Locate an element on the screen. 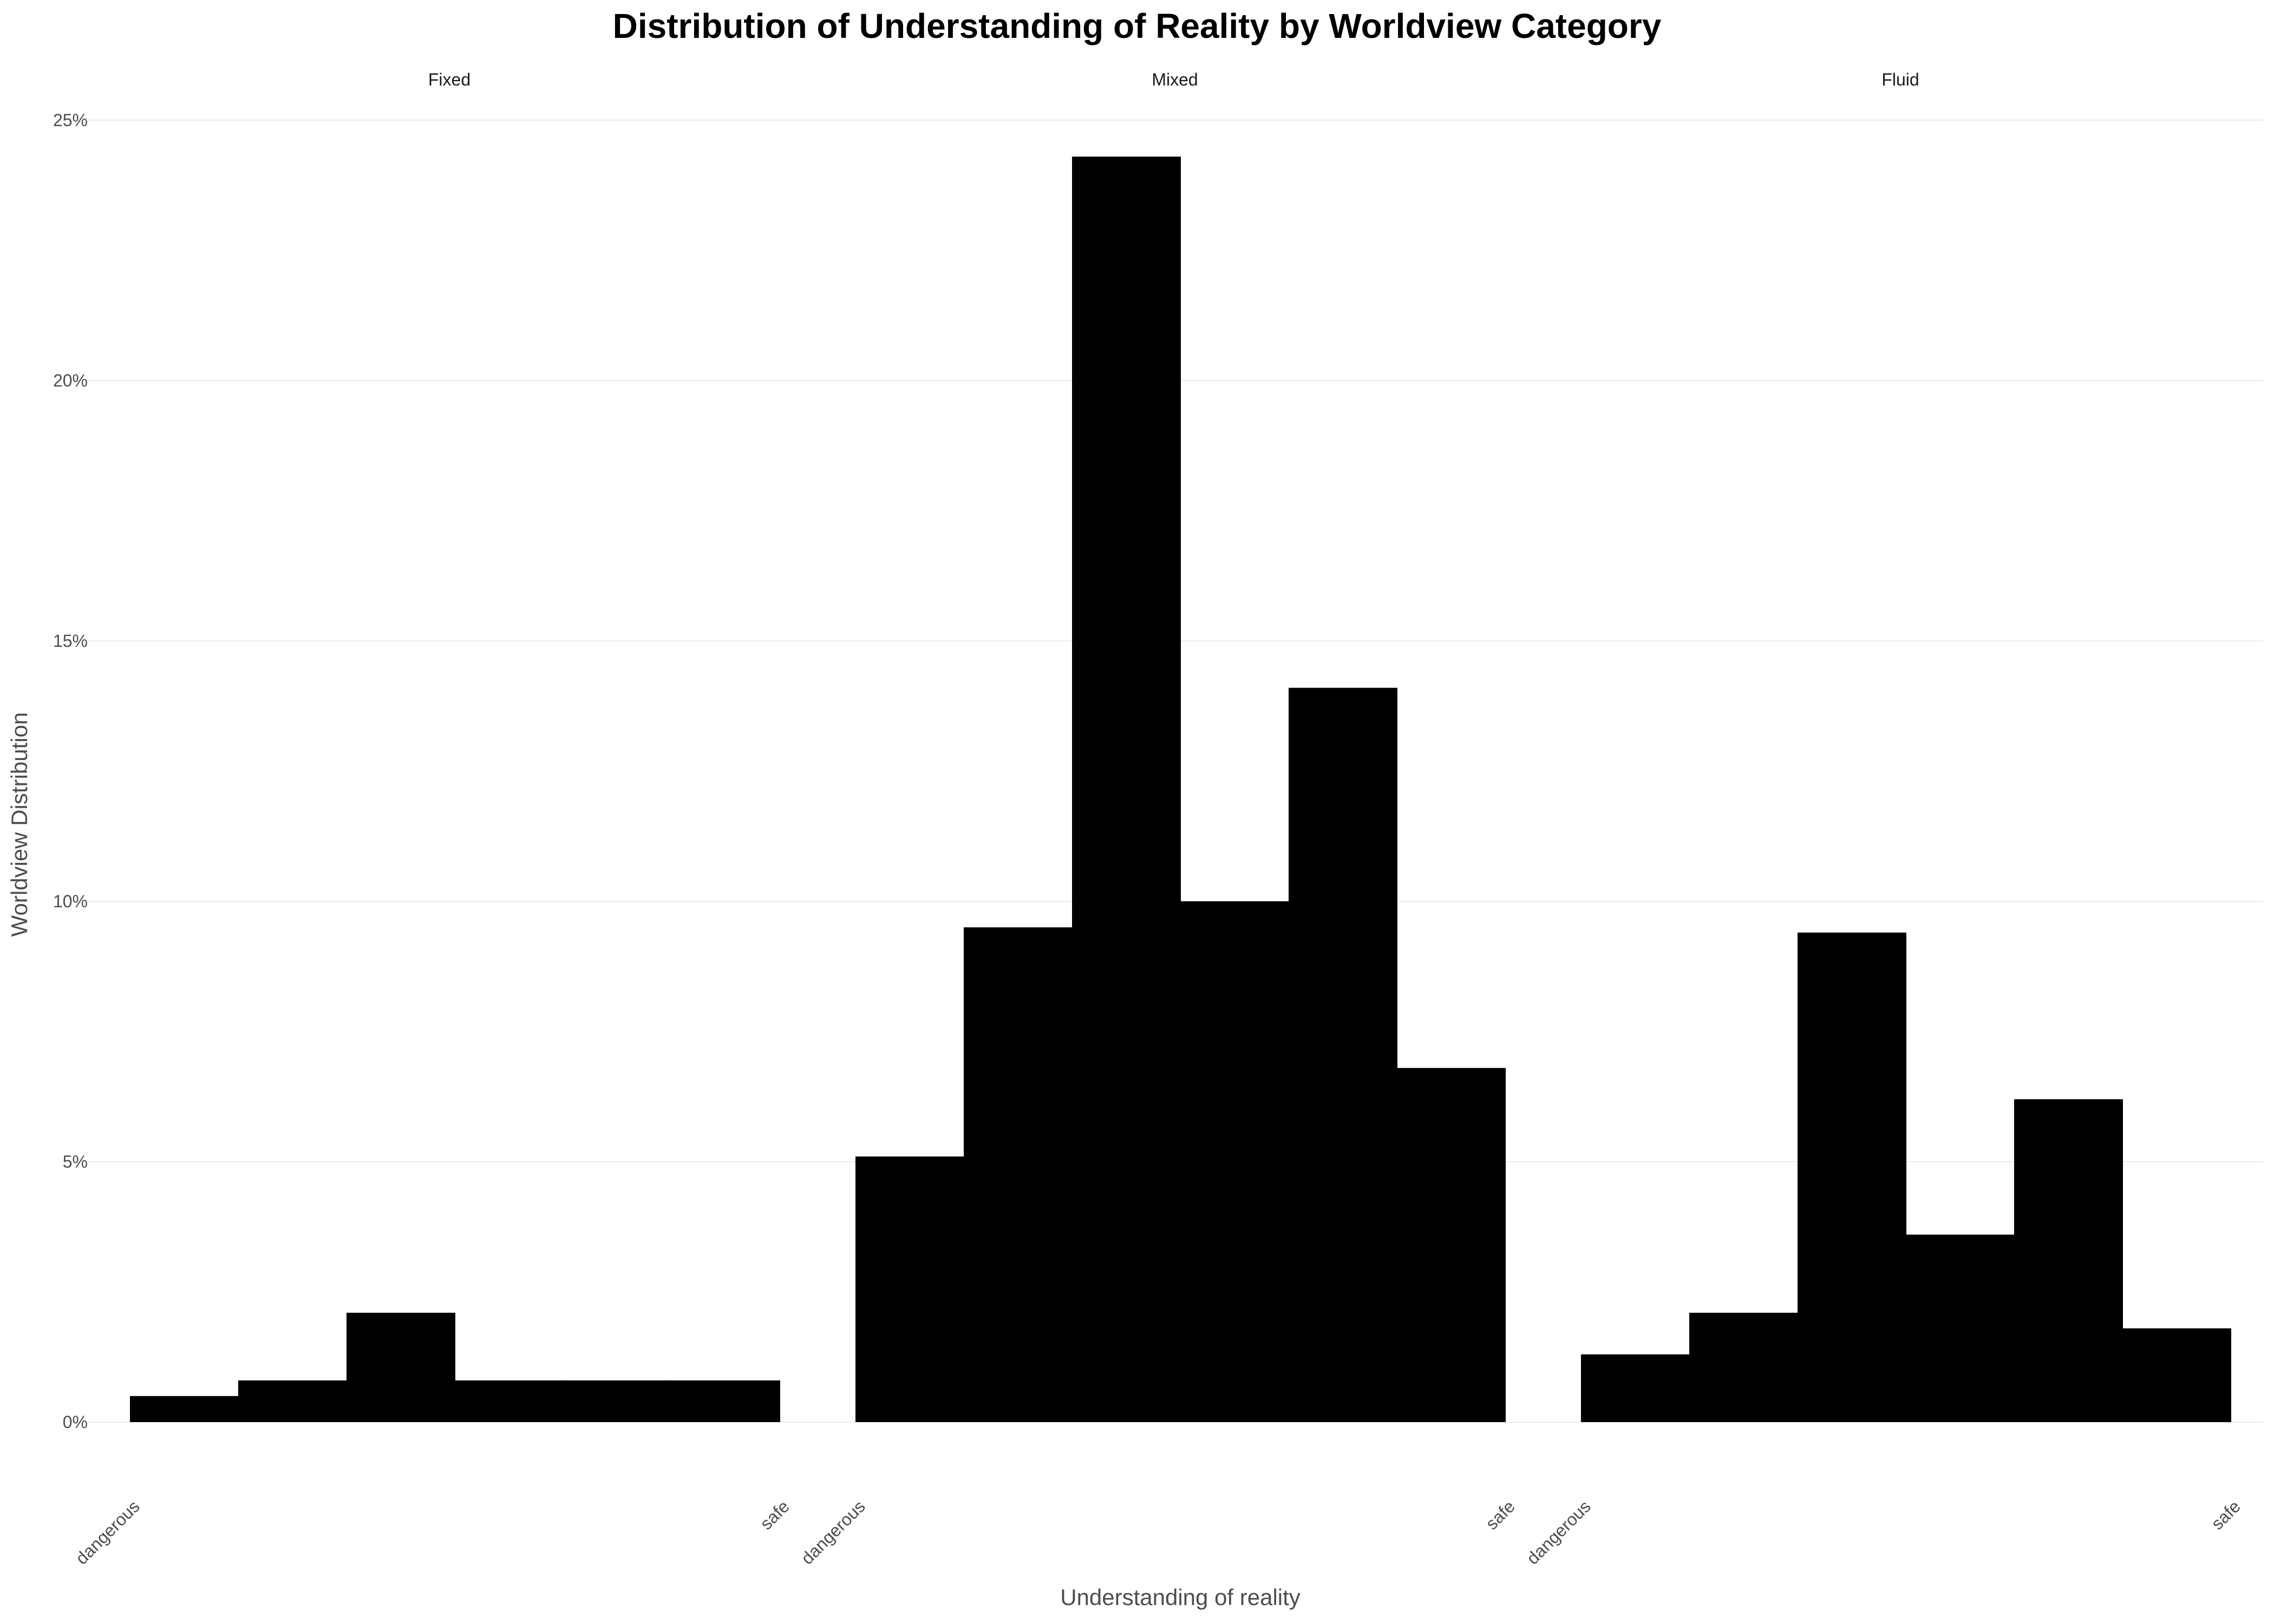 The image size is (2274, 1624). facet-label: Fixed is located at coordinates (450, 79).